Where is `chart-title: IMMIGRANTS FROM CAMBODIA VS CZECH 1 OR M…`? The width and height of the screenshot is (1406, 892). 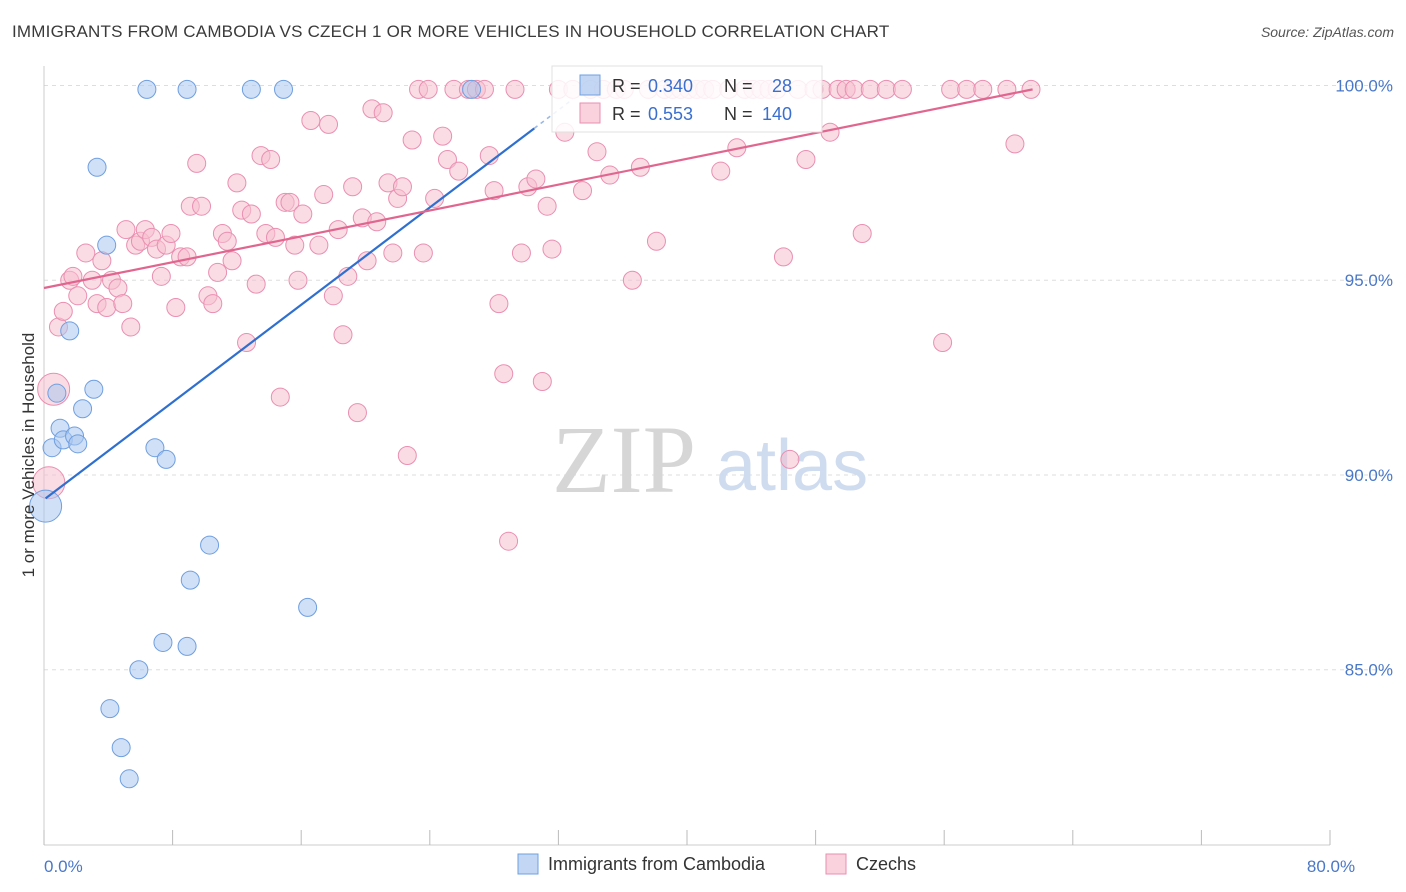 chart-title: IMMIGRANTS FROM CAMBODIA VS CZECH 1 OR M… is located at coordinates (451, 31).